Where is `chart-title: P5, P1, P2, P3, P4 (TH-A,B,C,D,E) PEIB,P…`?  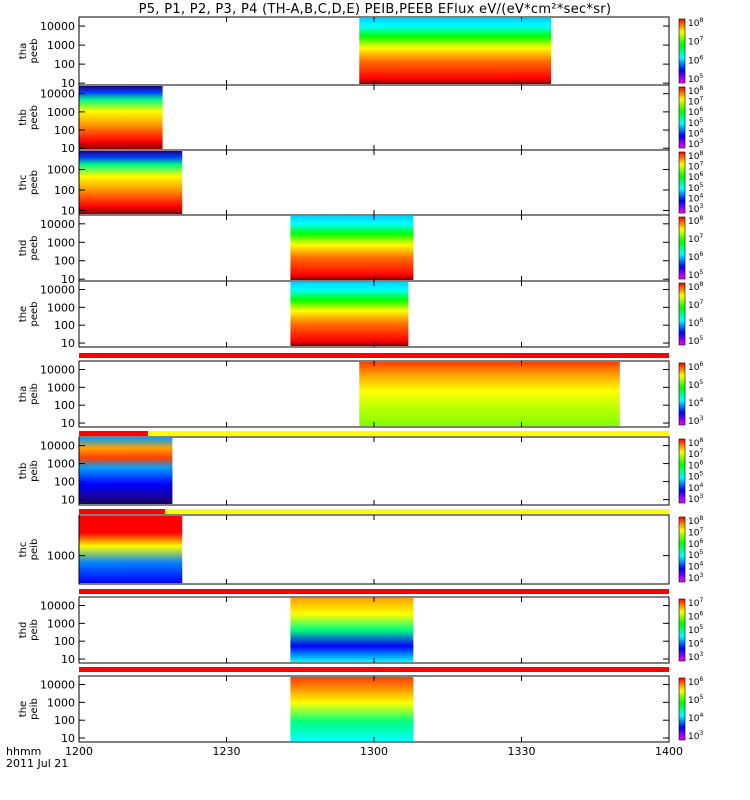 chart-title: P5, P1, P2, P3, P4 (TH-A,B,C,D,E) PEIB,P… is located at coordinates (375, 9).